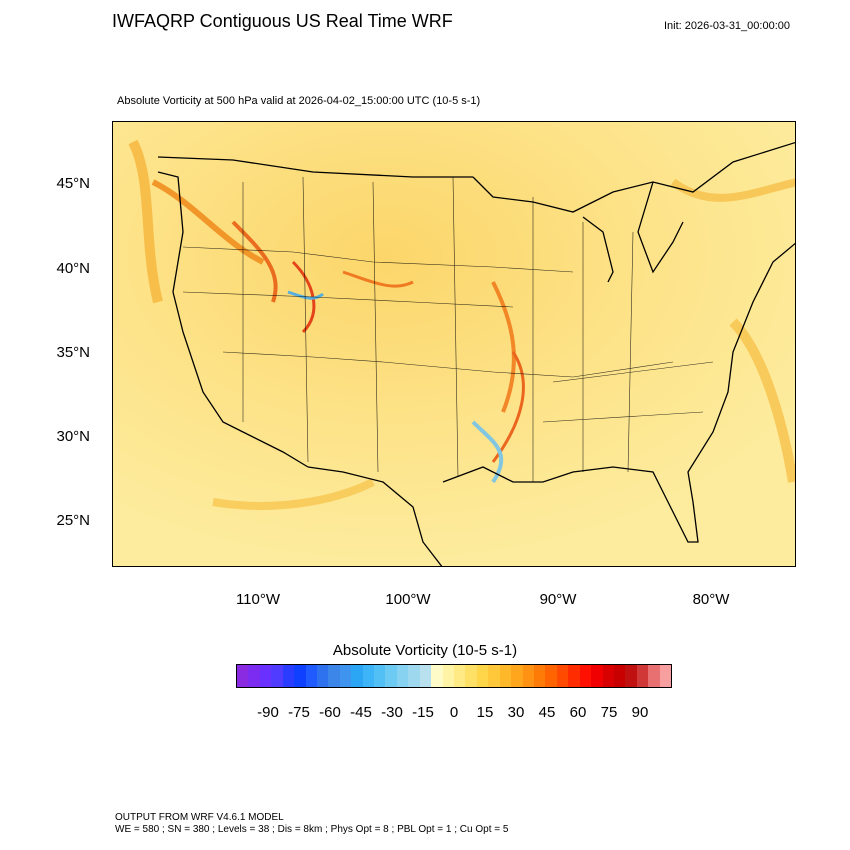 The width and height of the screenshot is (850, 850). I want to click on lon-label-90w: 90°W, so click(558, 599).